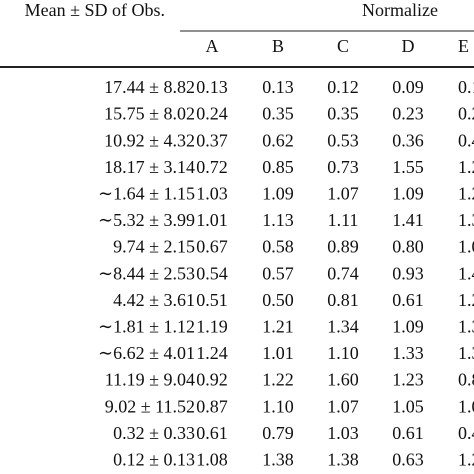 The height and width of the screenshot is (474, 474). I want to click on value-cell: 0.53, so click(343, 140).